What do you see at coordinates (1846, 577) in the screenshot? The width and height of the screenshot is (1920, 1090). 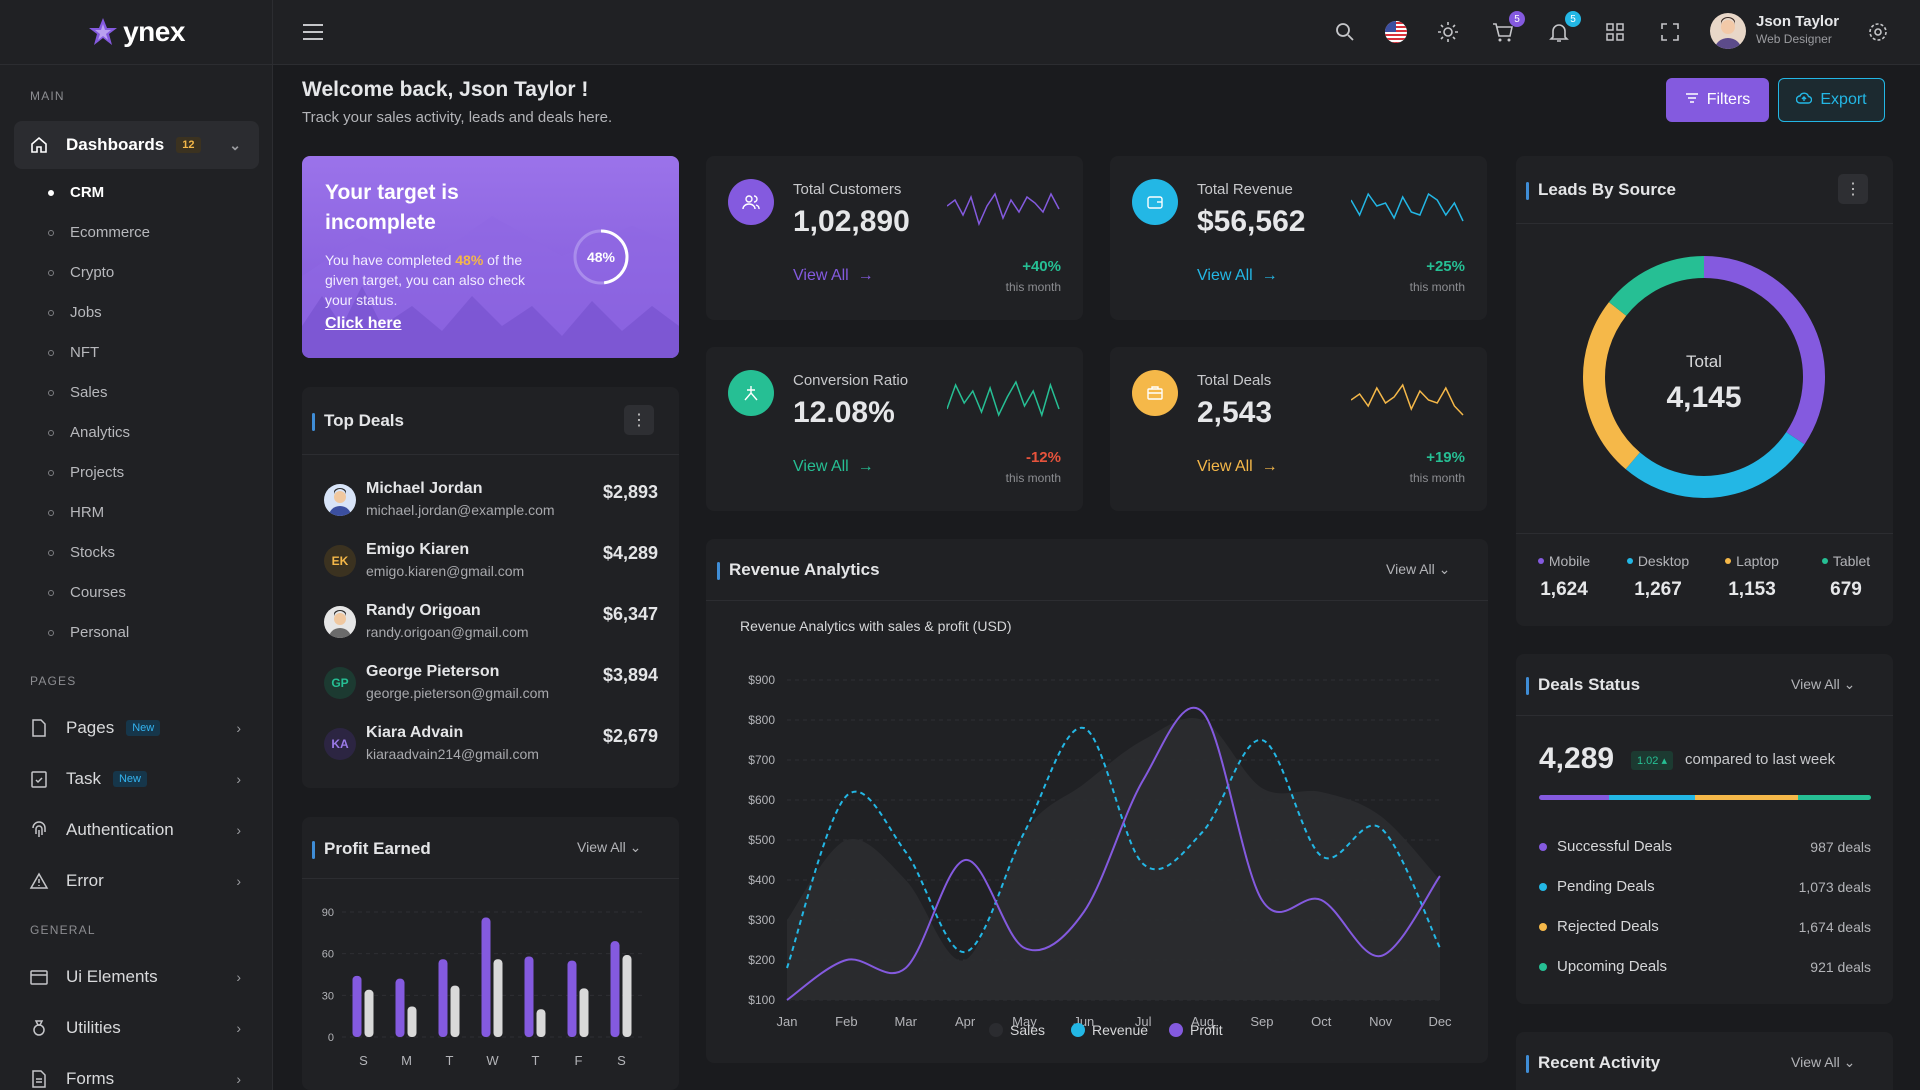 I see `lead-source-tablet: Tablet 679` at bounding box center [1846, 577].